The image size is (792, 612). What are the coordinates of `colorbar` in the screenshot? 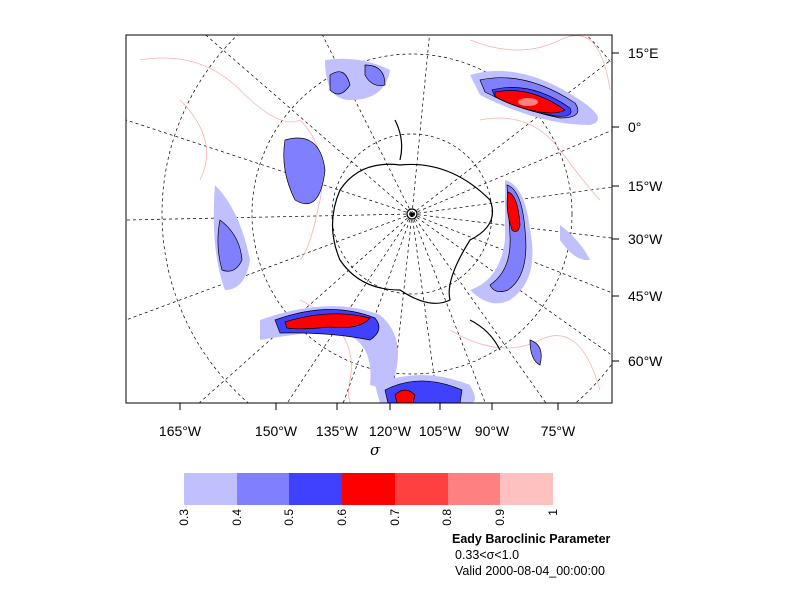 It's located at (369, 489).